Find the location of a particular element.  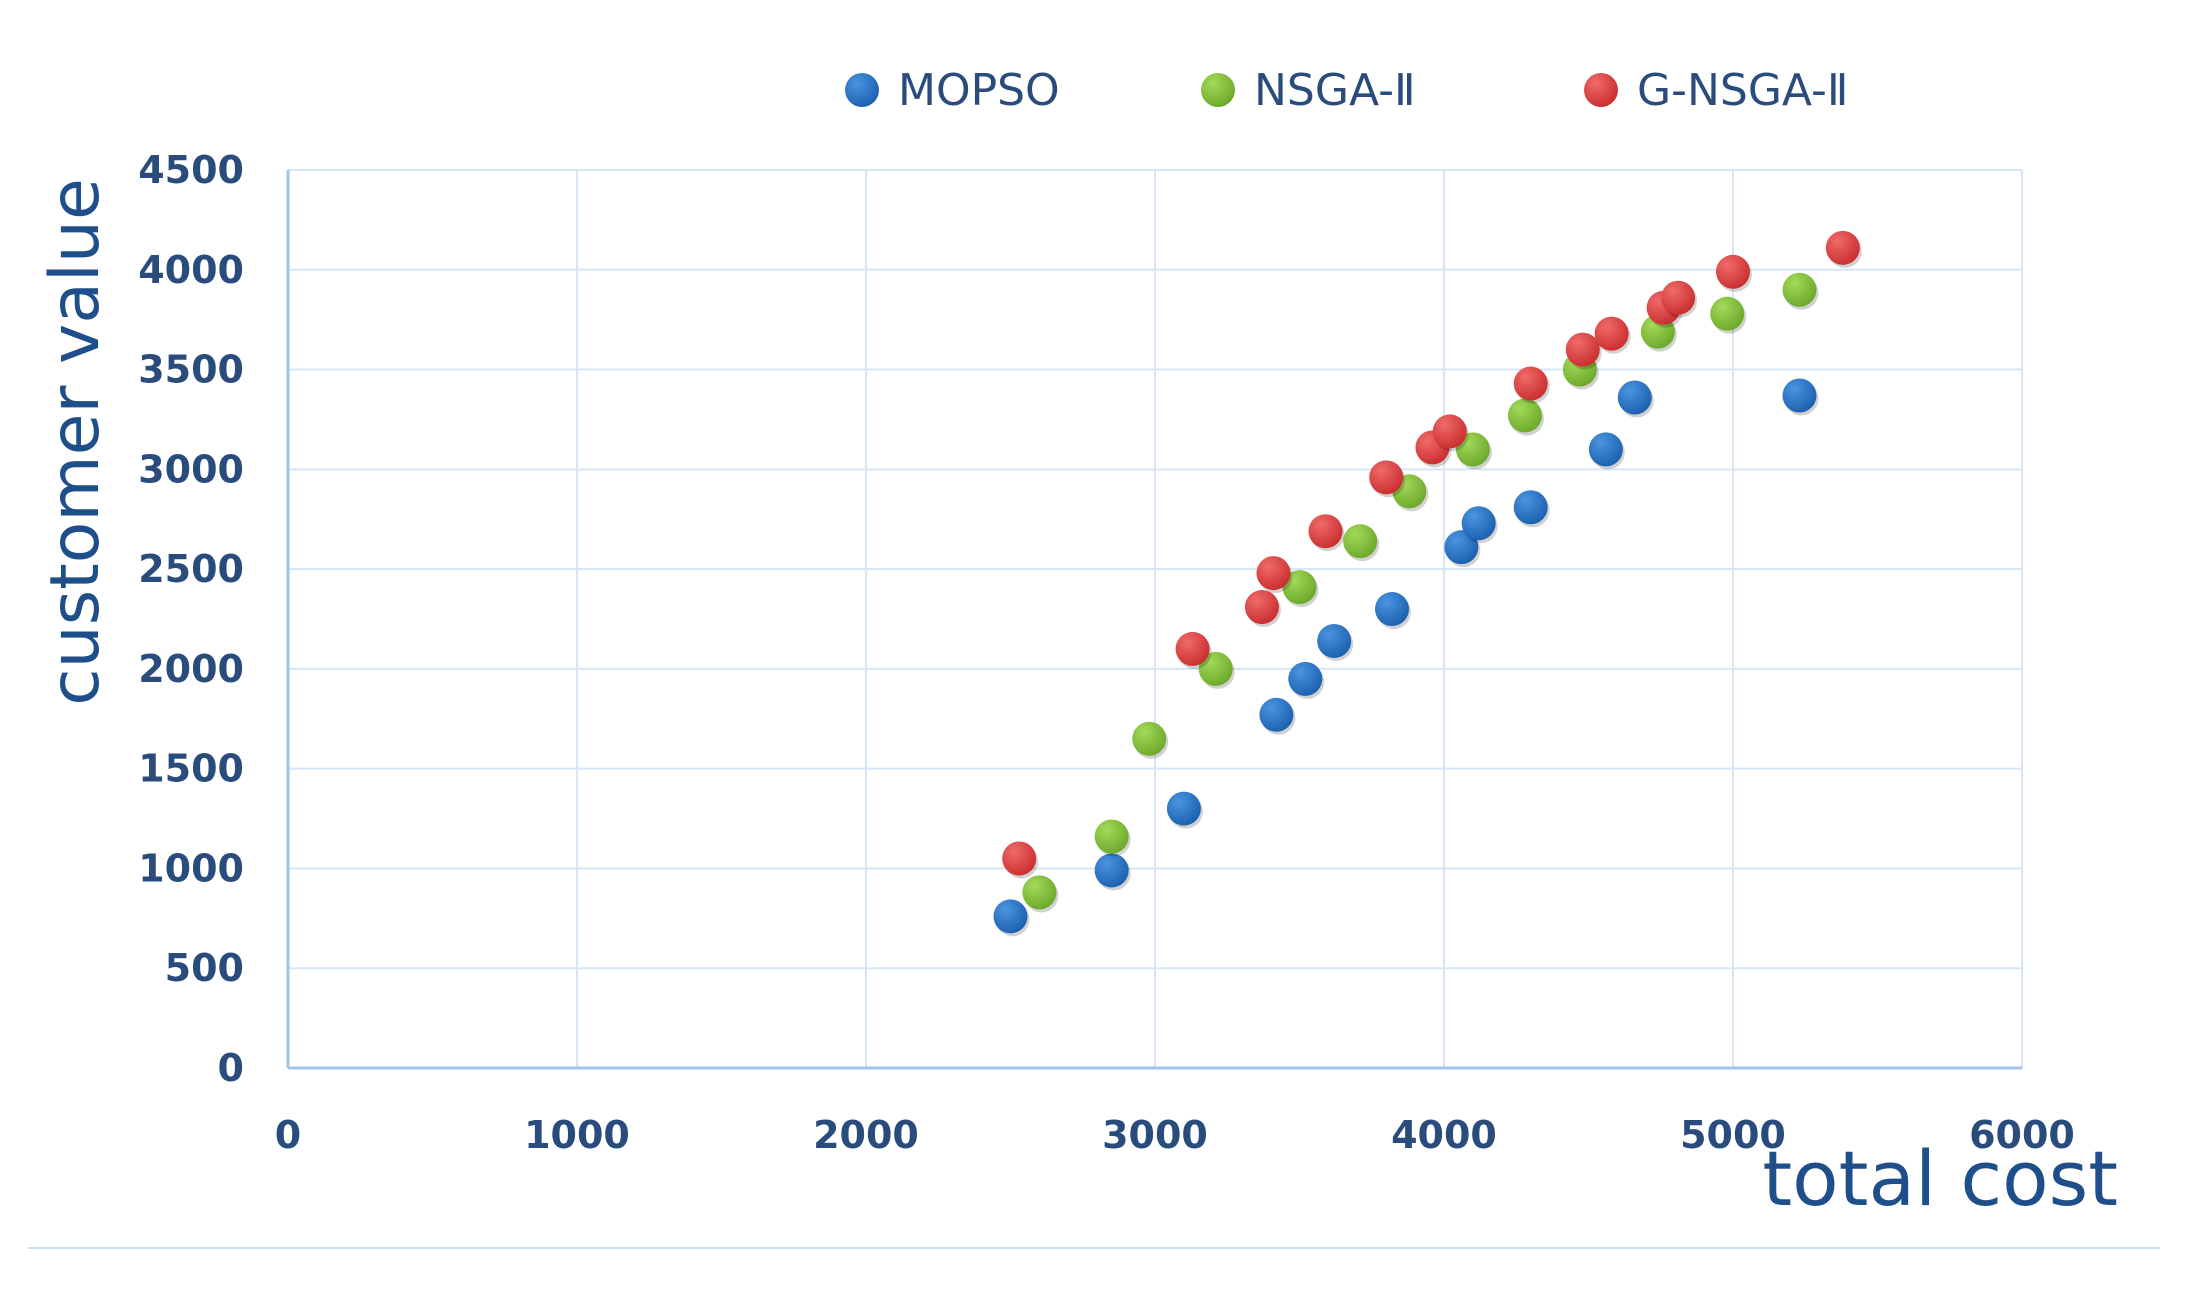

x-tick-label: 6000 is located at coordinates (2022, 1135).